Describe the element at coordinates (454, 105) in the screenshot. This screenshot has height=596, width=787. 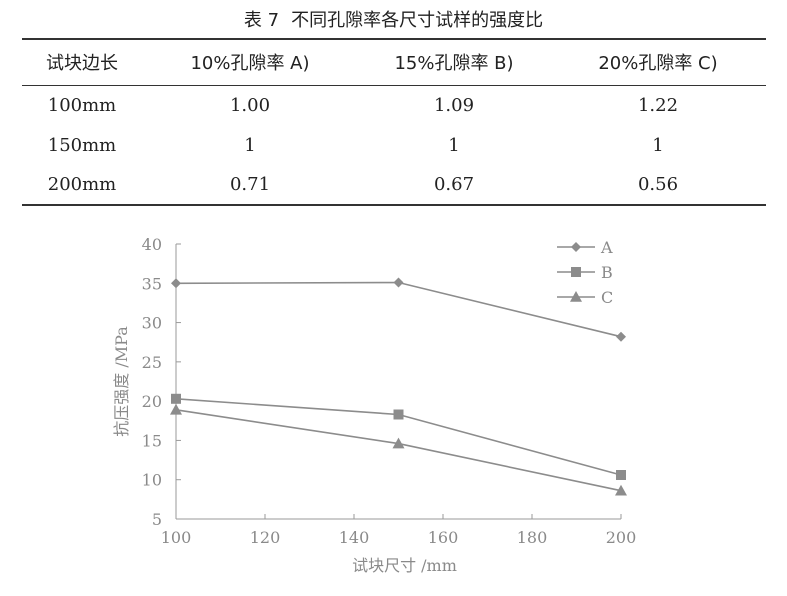
I see `table-cell: 1.09` at that location.